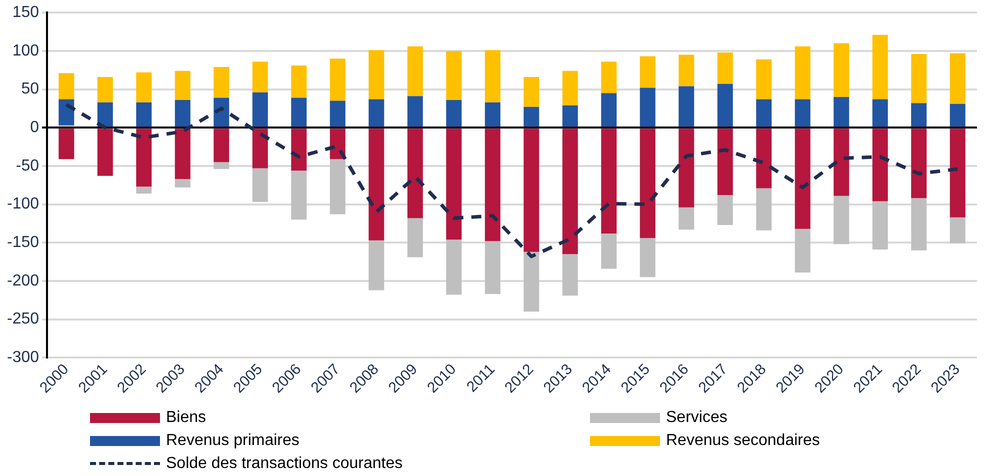  I want to click on y-tick-label: -100, so click(23, 204).